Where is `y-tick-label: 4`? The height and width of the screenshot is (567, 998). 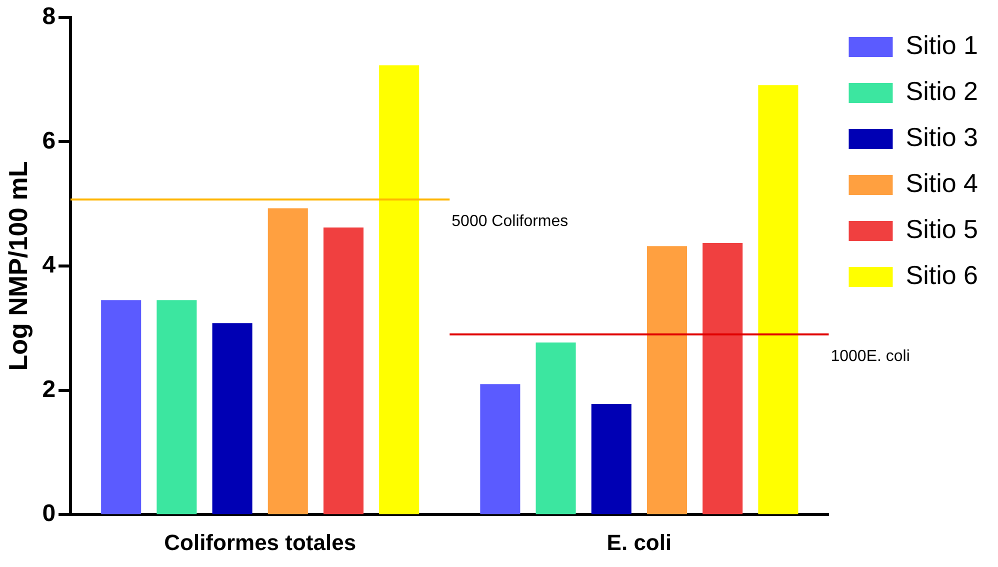
y-tick-label: 4 is located at coordinates (49, 265).